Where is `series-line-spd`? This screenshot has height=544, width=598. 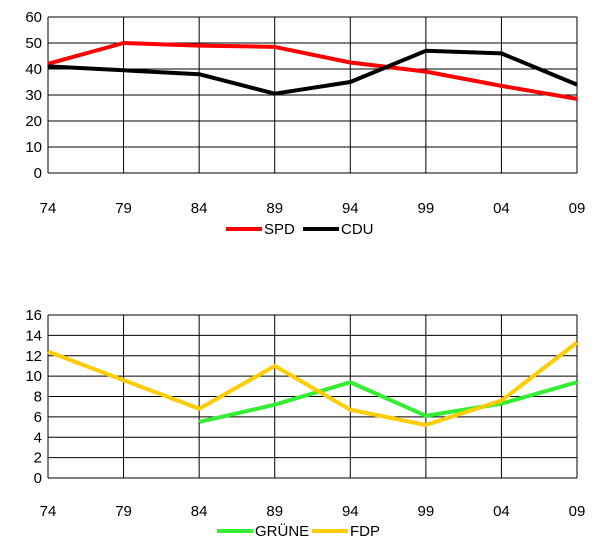
series-line-spd is located at coordinates (312, 71).